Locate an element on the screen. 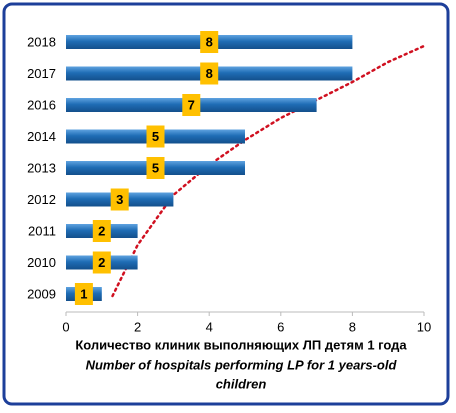 The height and width of the screenshot is (413, 456). x-tick-label: 2 is located at coordinates (137, 326).